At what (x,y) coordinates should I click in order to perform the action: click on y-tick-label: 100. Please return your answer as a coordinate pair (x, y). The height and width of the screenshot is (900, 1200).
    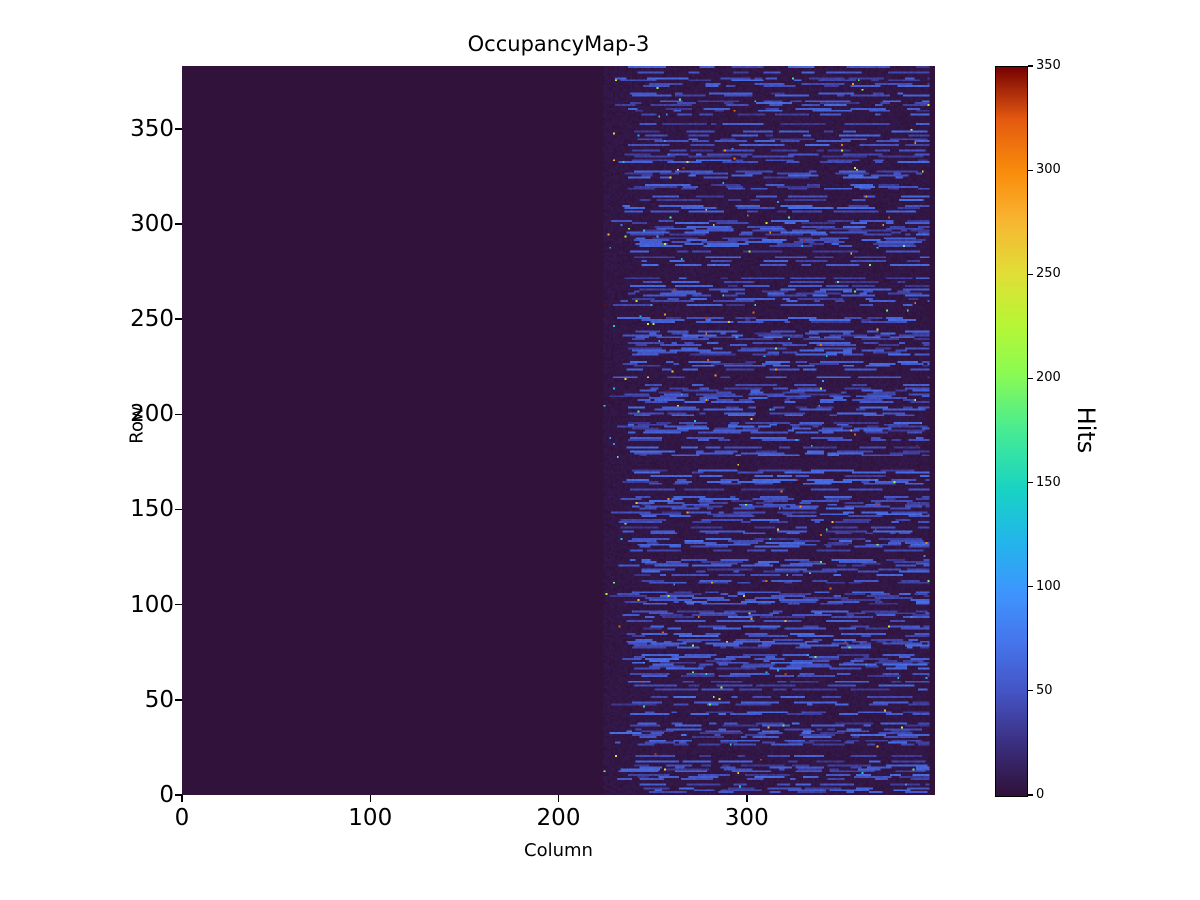
    Looking at the image, I should click on (152, 604).